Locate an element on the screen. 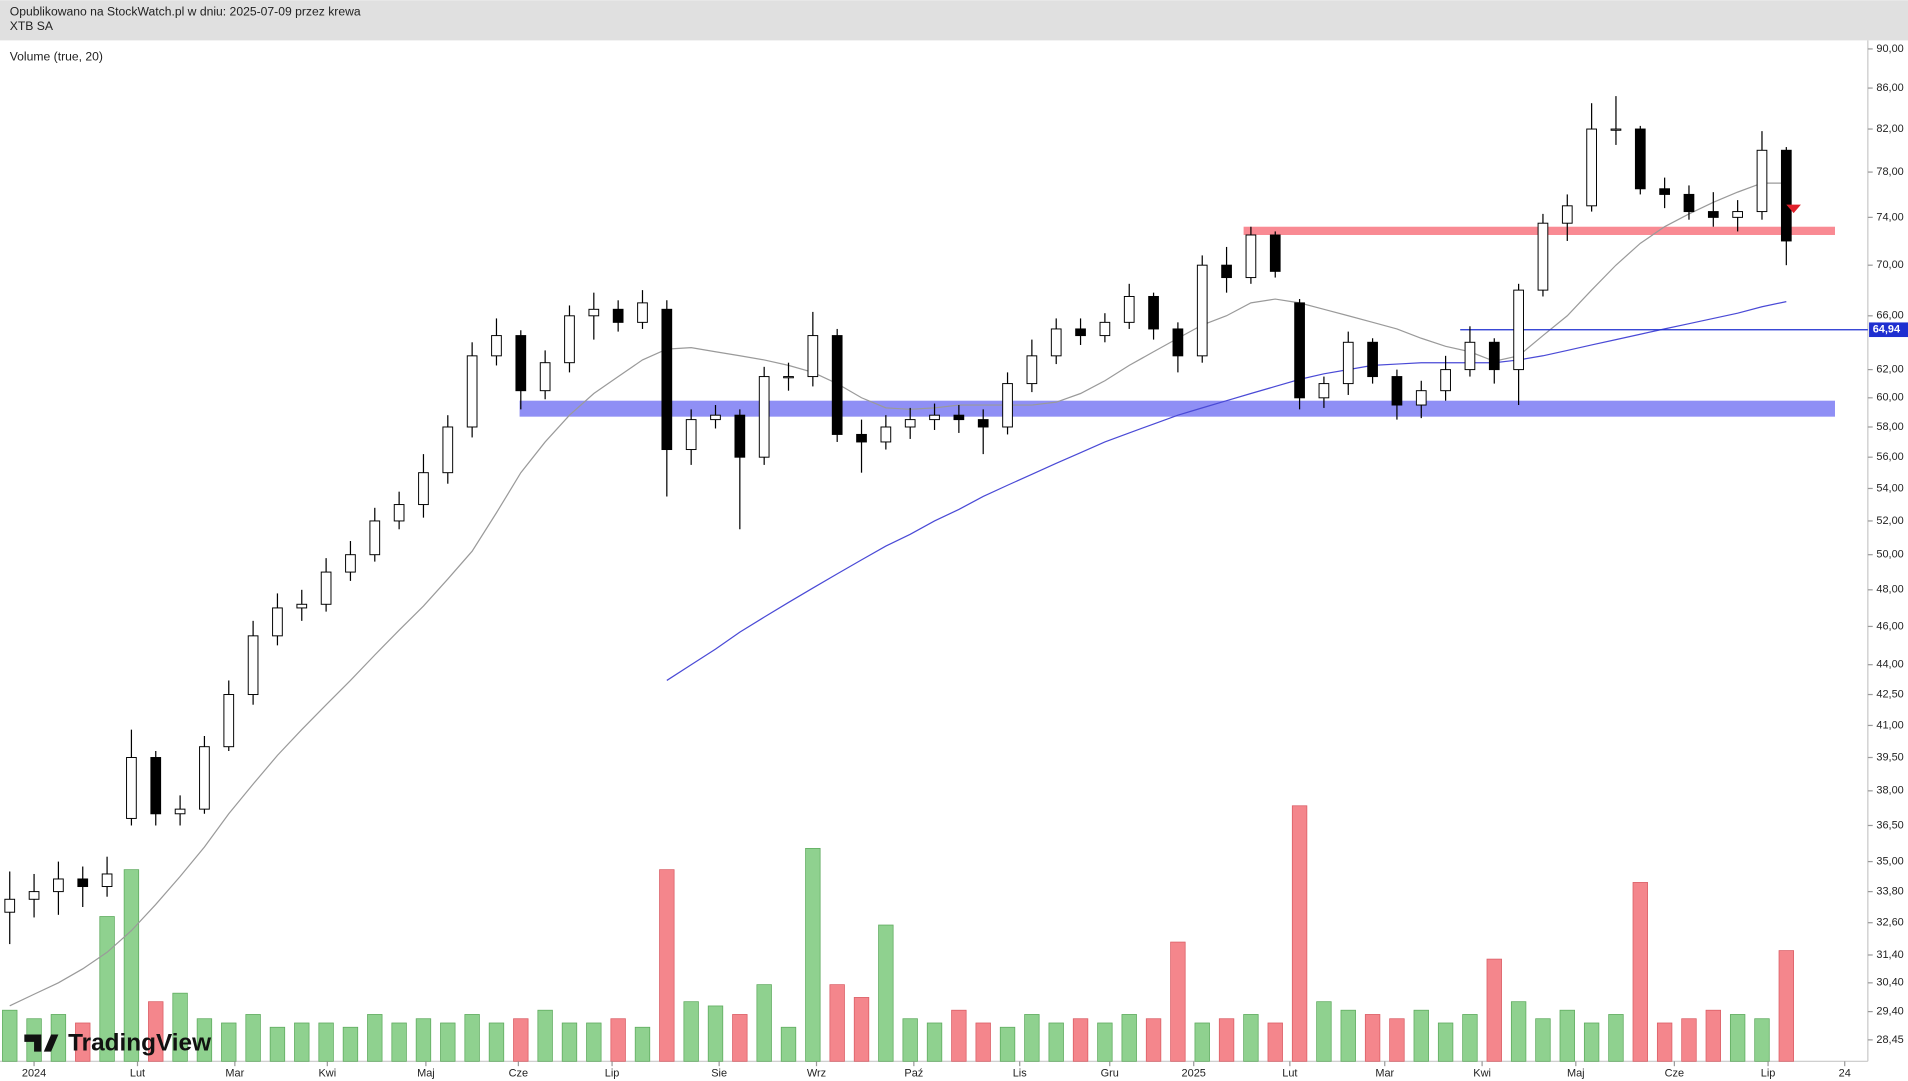  y-tick-label: 46,00 is located at coordinates (1889, 626).